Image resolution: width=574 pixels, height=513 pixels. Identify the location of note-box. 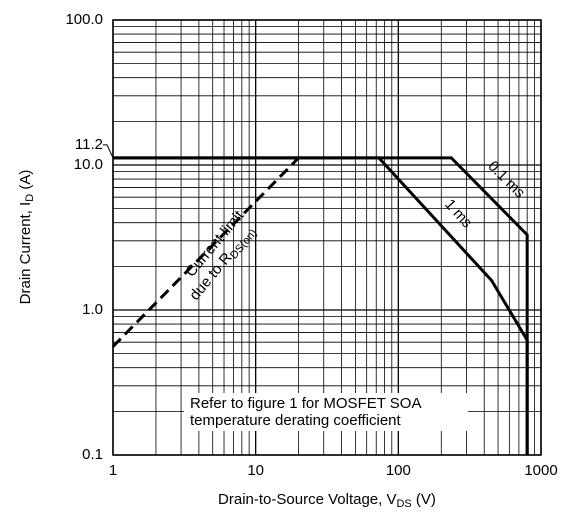
(326, 412).